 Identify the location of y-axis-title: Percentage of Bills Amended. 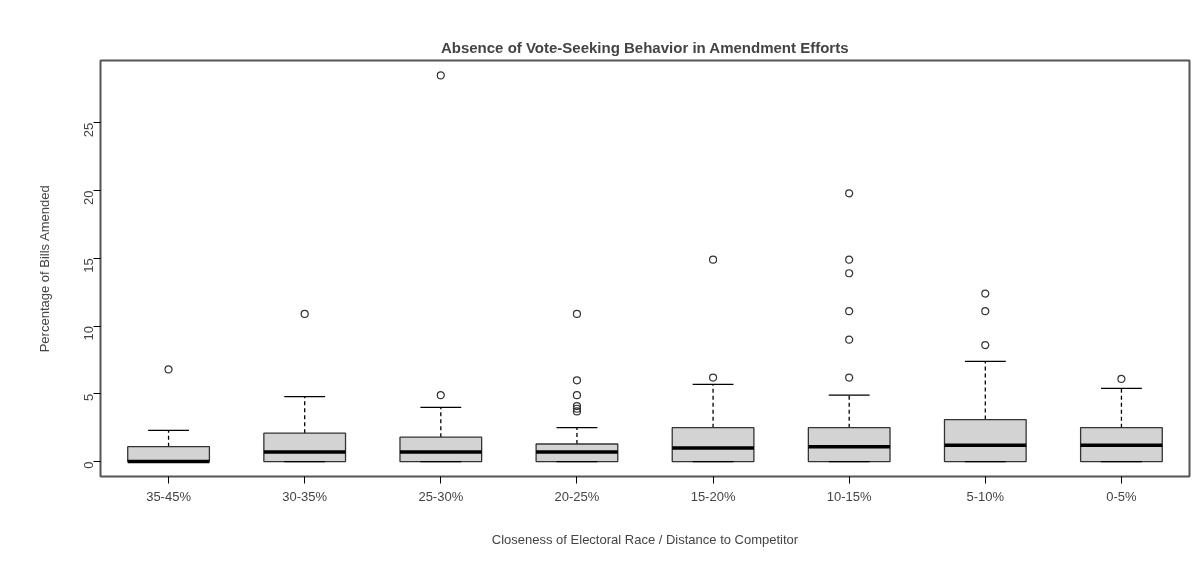
(44, 269).